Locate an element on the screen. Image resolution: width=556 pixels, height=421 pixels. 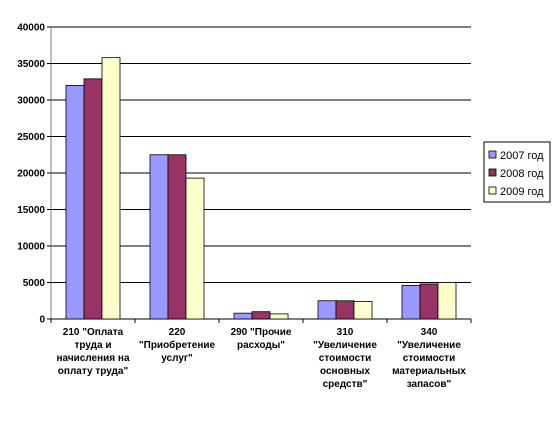
x-category-label-line: 210 "Оплата is located at coordinates (93, 332).